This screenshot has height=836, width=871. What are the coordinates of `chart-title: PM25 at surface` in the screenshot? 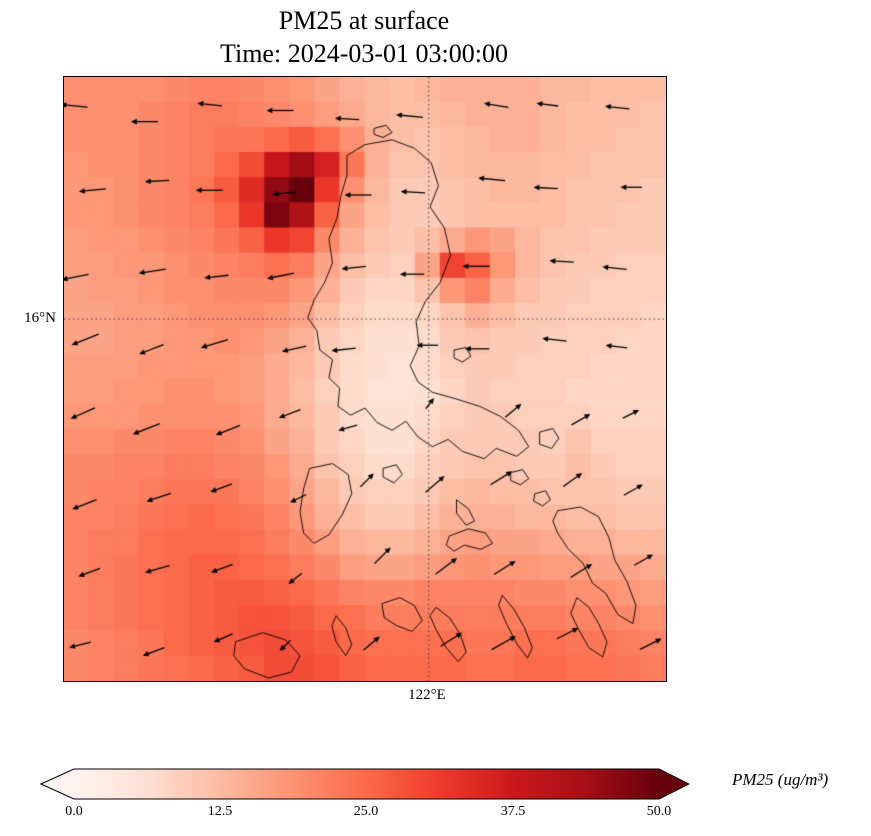 It's located at (364, 20).